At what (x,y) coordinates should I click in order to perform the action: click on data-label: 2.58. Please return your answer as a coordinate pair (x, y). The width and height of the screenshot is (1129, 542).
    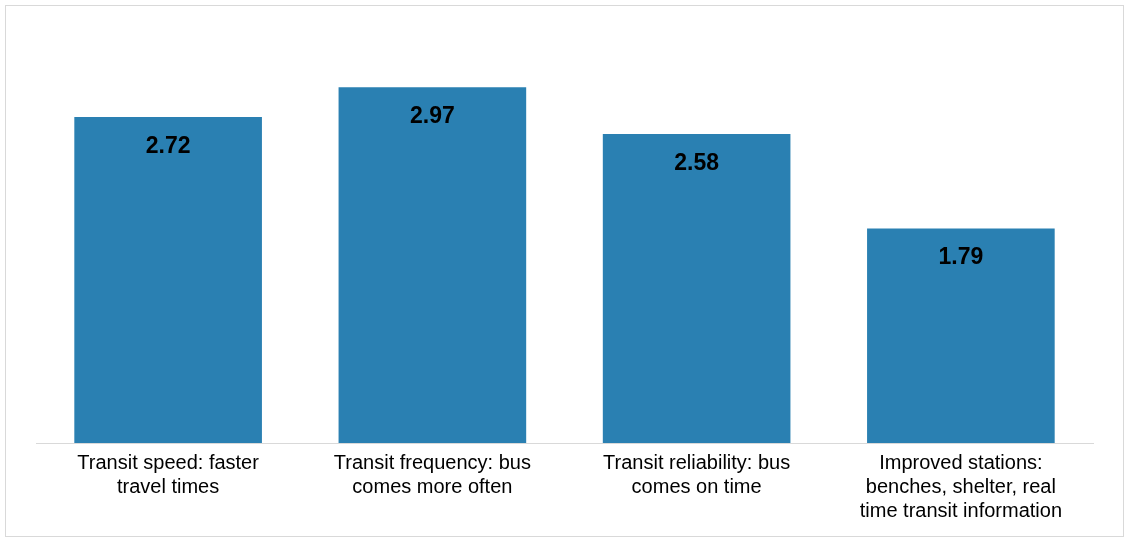
    Looking at the image, I should click on (697, 161).